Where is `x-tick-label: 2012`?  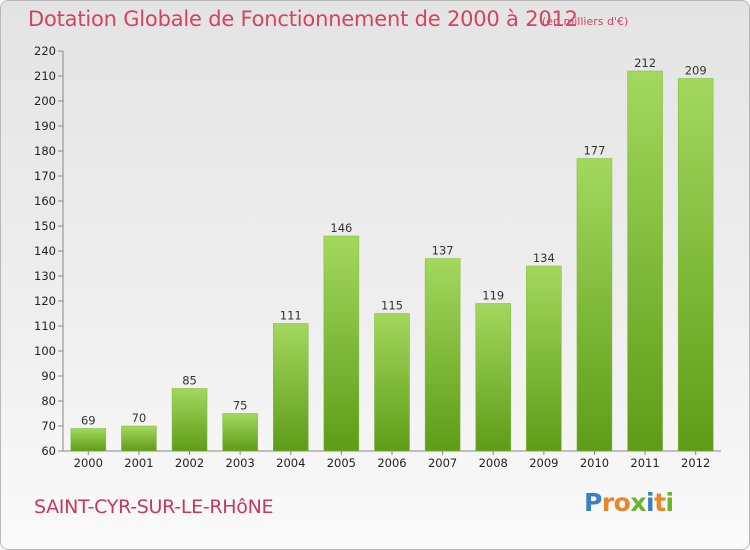 x-tick-label: 2012 is located at coordinates (695, 463).